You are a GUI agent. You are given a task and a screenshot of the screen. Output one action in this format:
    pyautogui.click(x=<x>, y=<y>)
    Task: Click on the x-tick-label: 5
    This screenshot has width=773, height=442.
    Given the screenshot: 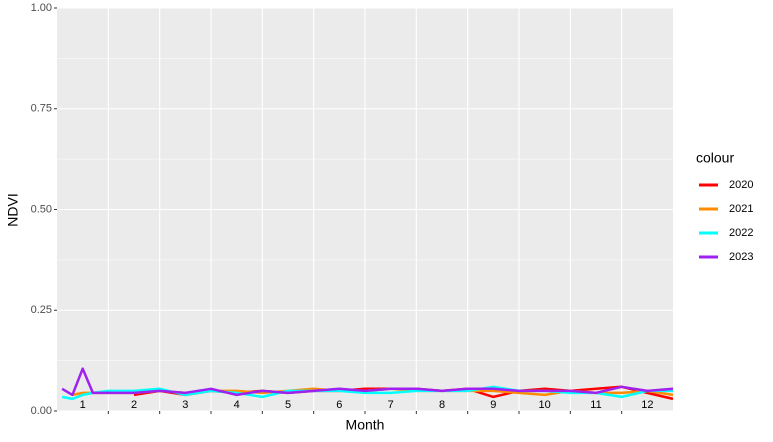 What is the action you would take?
    pyautogui.click(x=288, y=405)
    